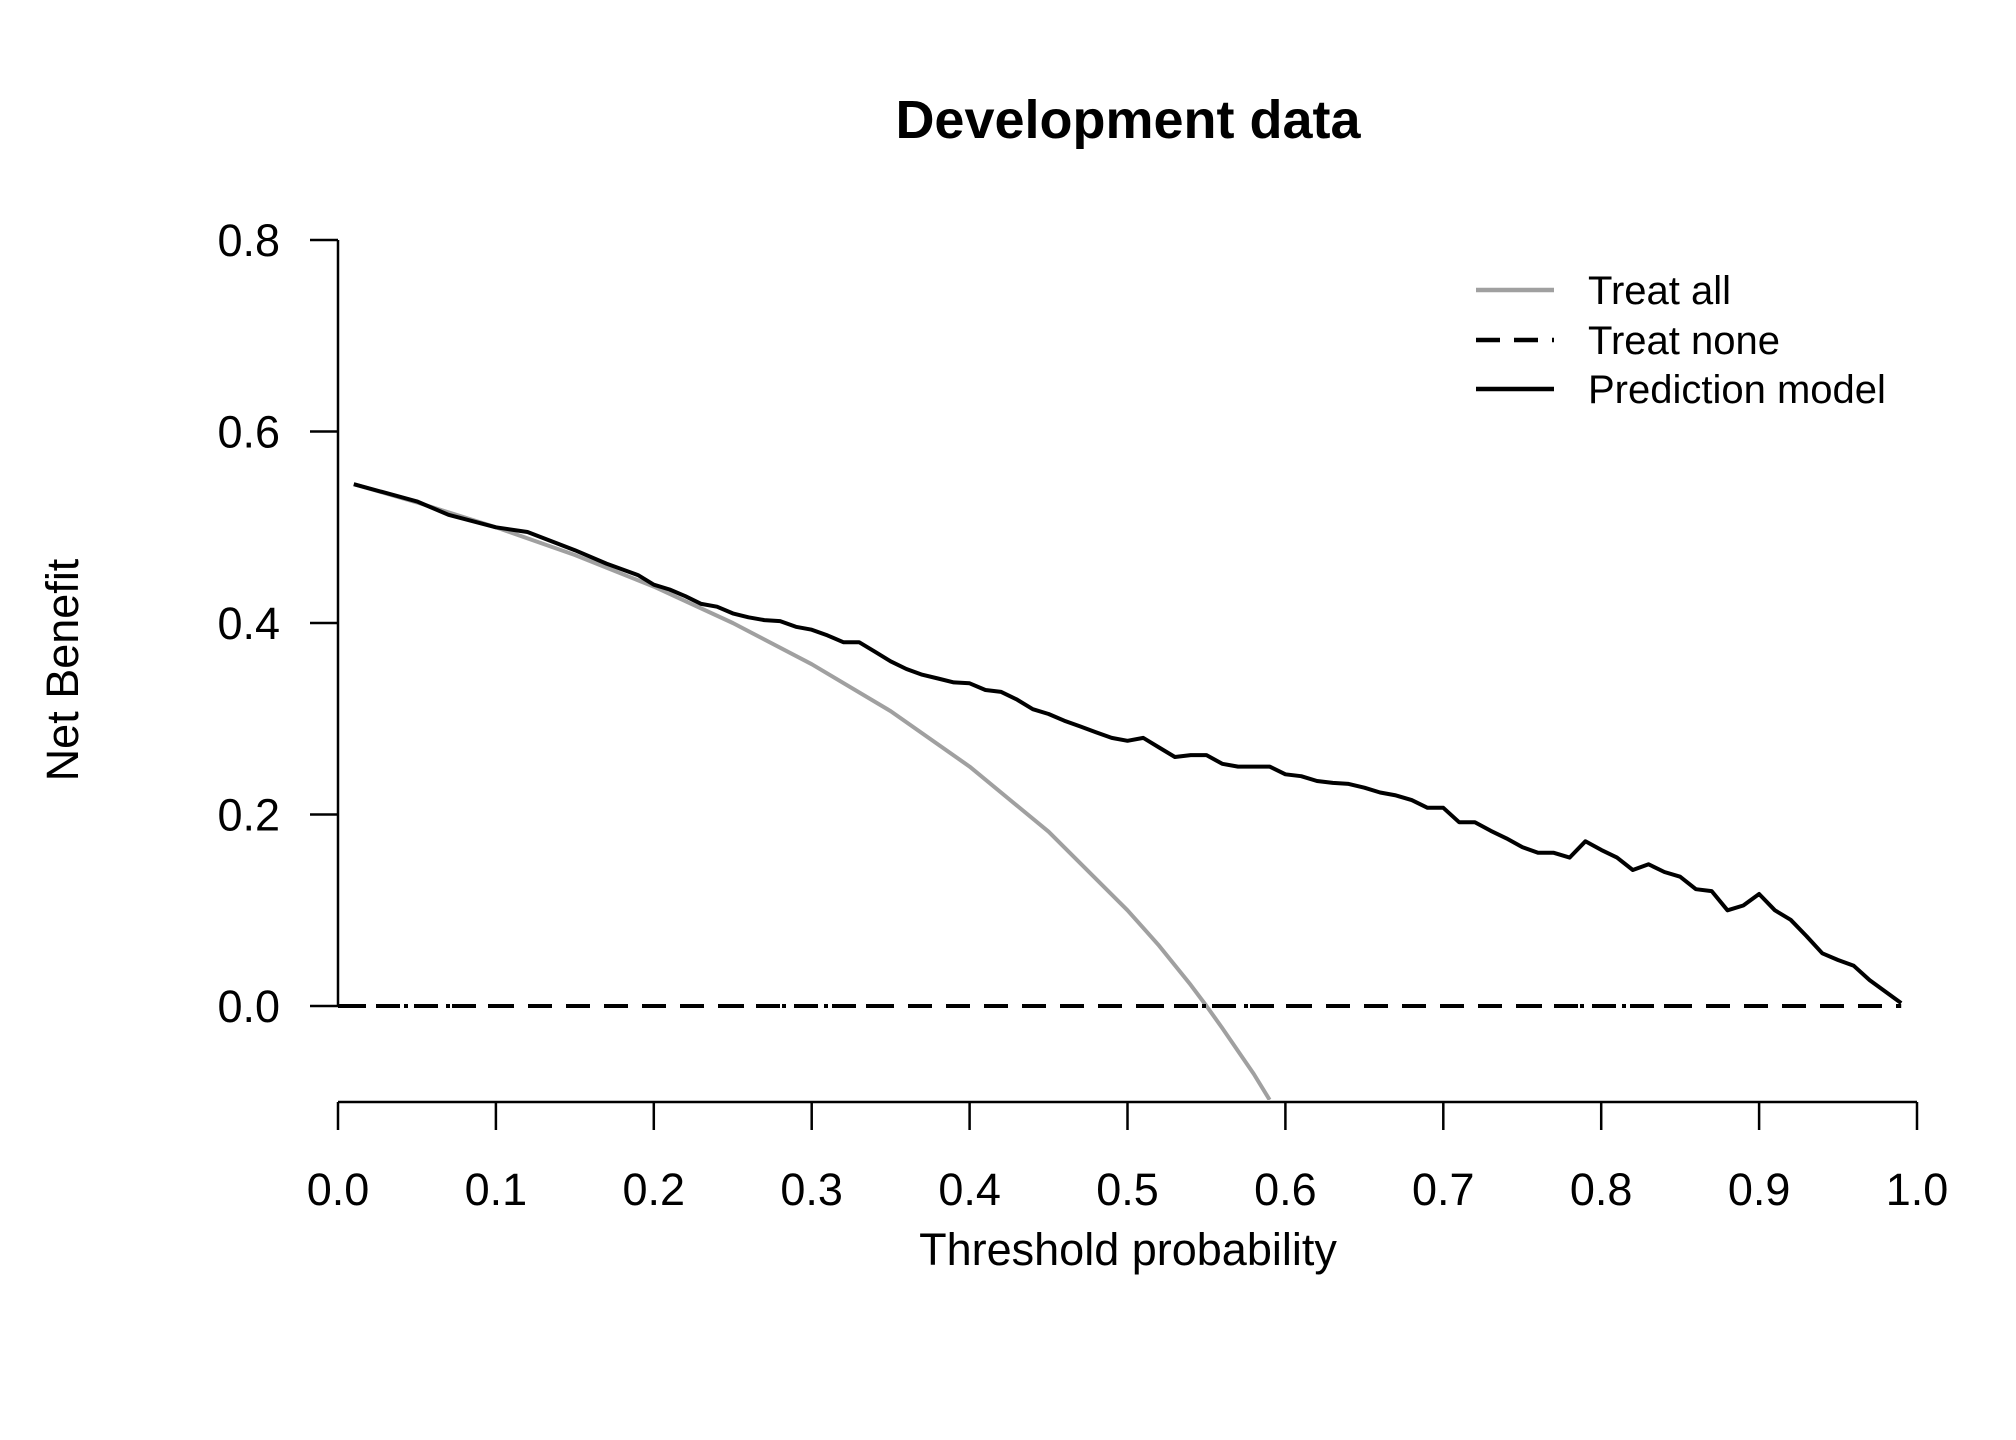 Image resolution: width=2016 pixels, height=1440 pixels. I want to click on legend-label-treat-all: Treat all, so click(1659, 291).